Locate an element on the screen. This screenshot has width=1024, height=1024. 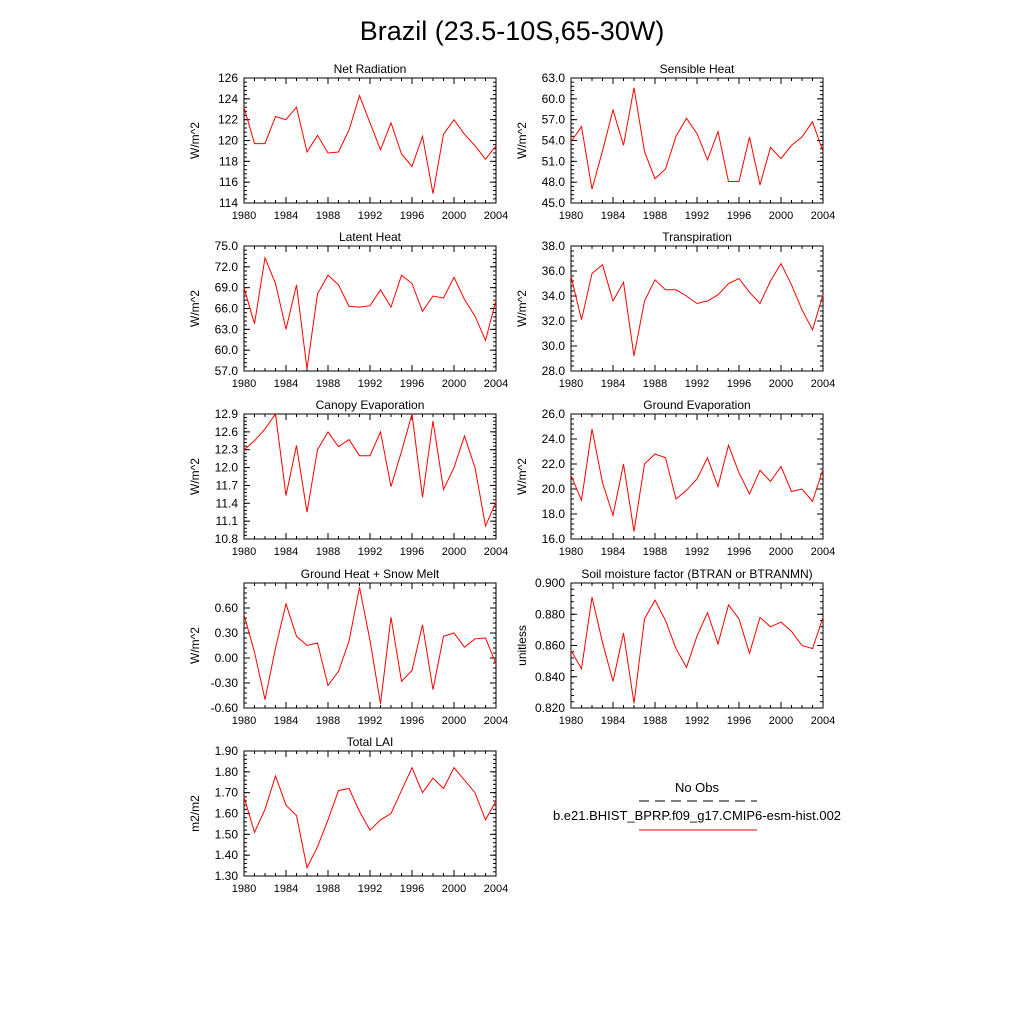
y-tick-label: 63.0 is located at coordinates (554, 78).